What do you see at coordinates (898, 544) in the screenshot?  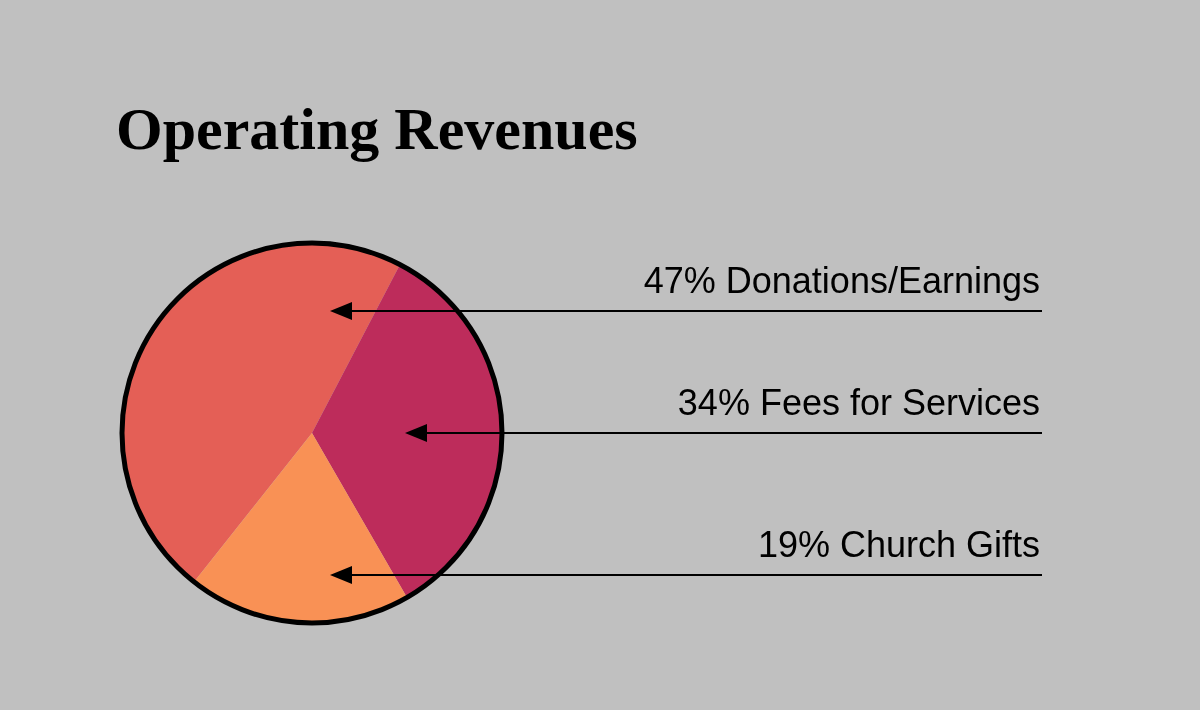 I see `slice-label: 19% Church Gifts` at bounding box center [898, 544].